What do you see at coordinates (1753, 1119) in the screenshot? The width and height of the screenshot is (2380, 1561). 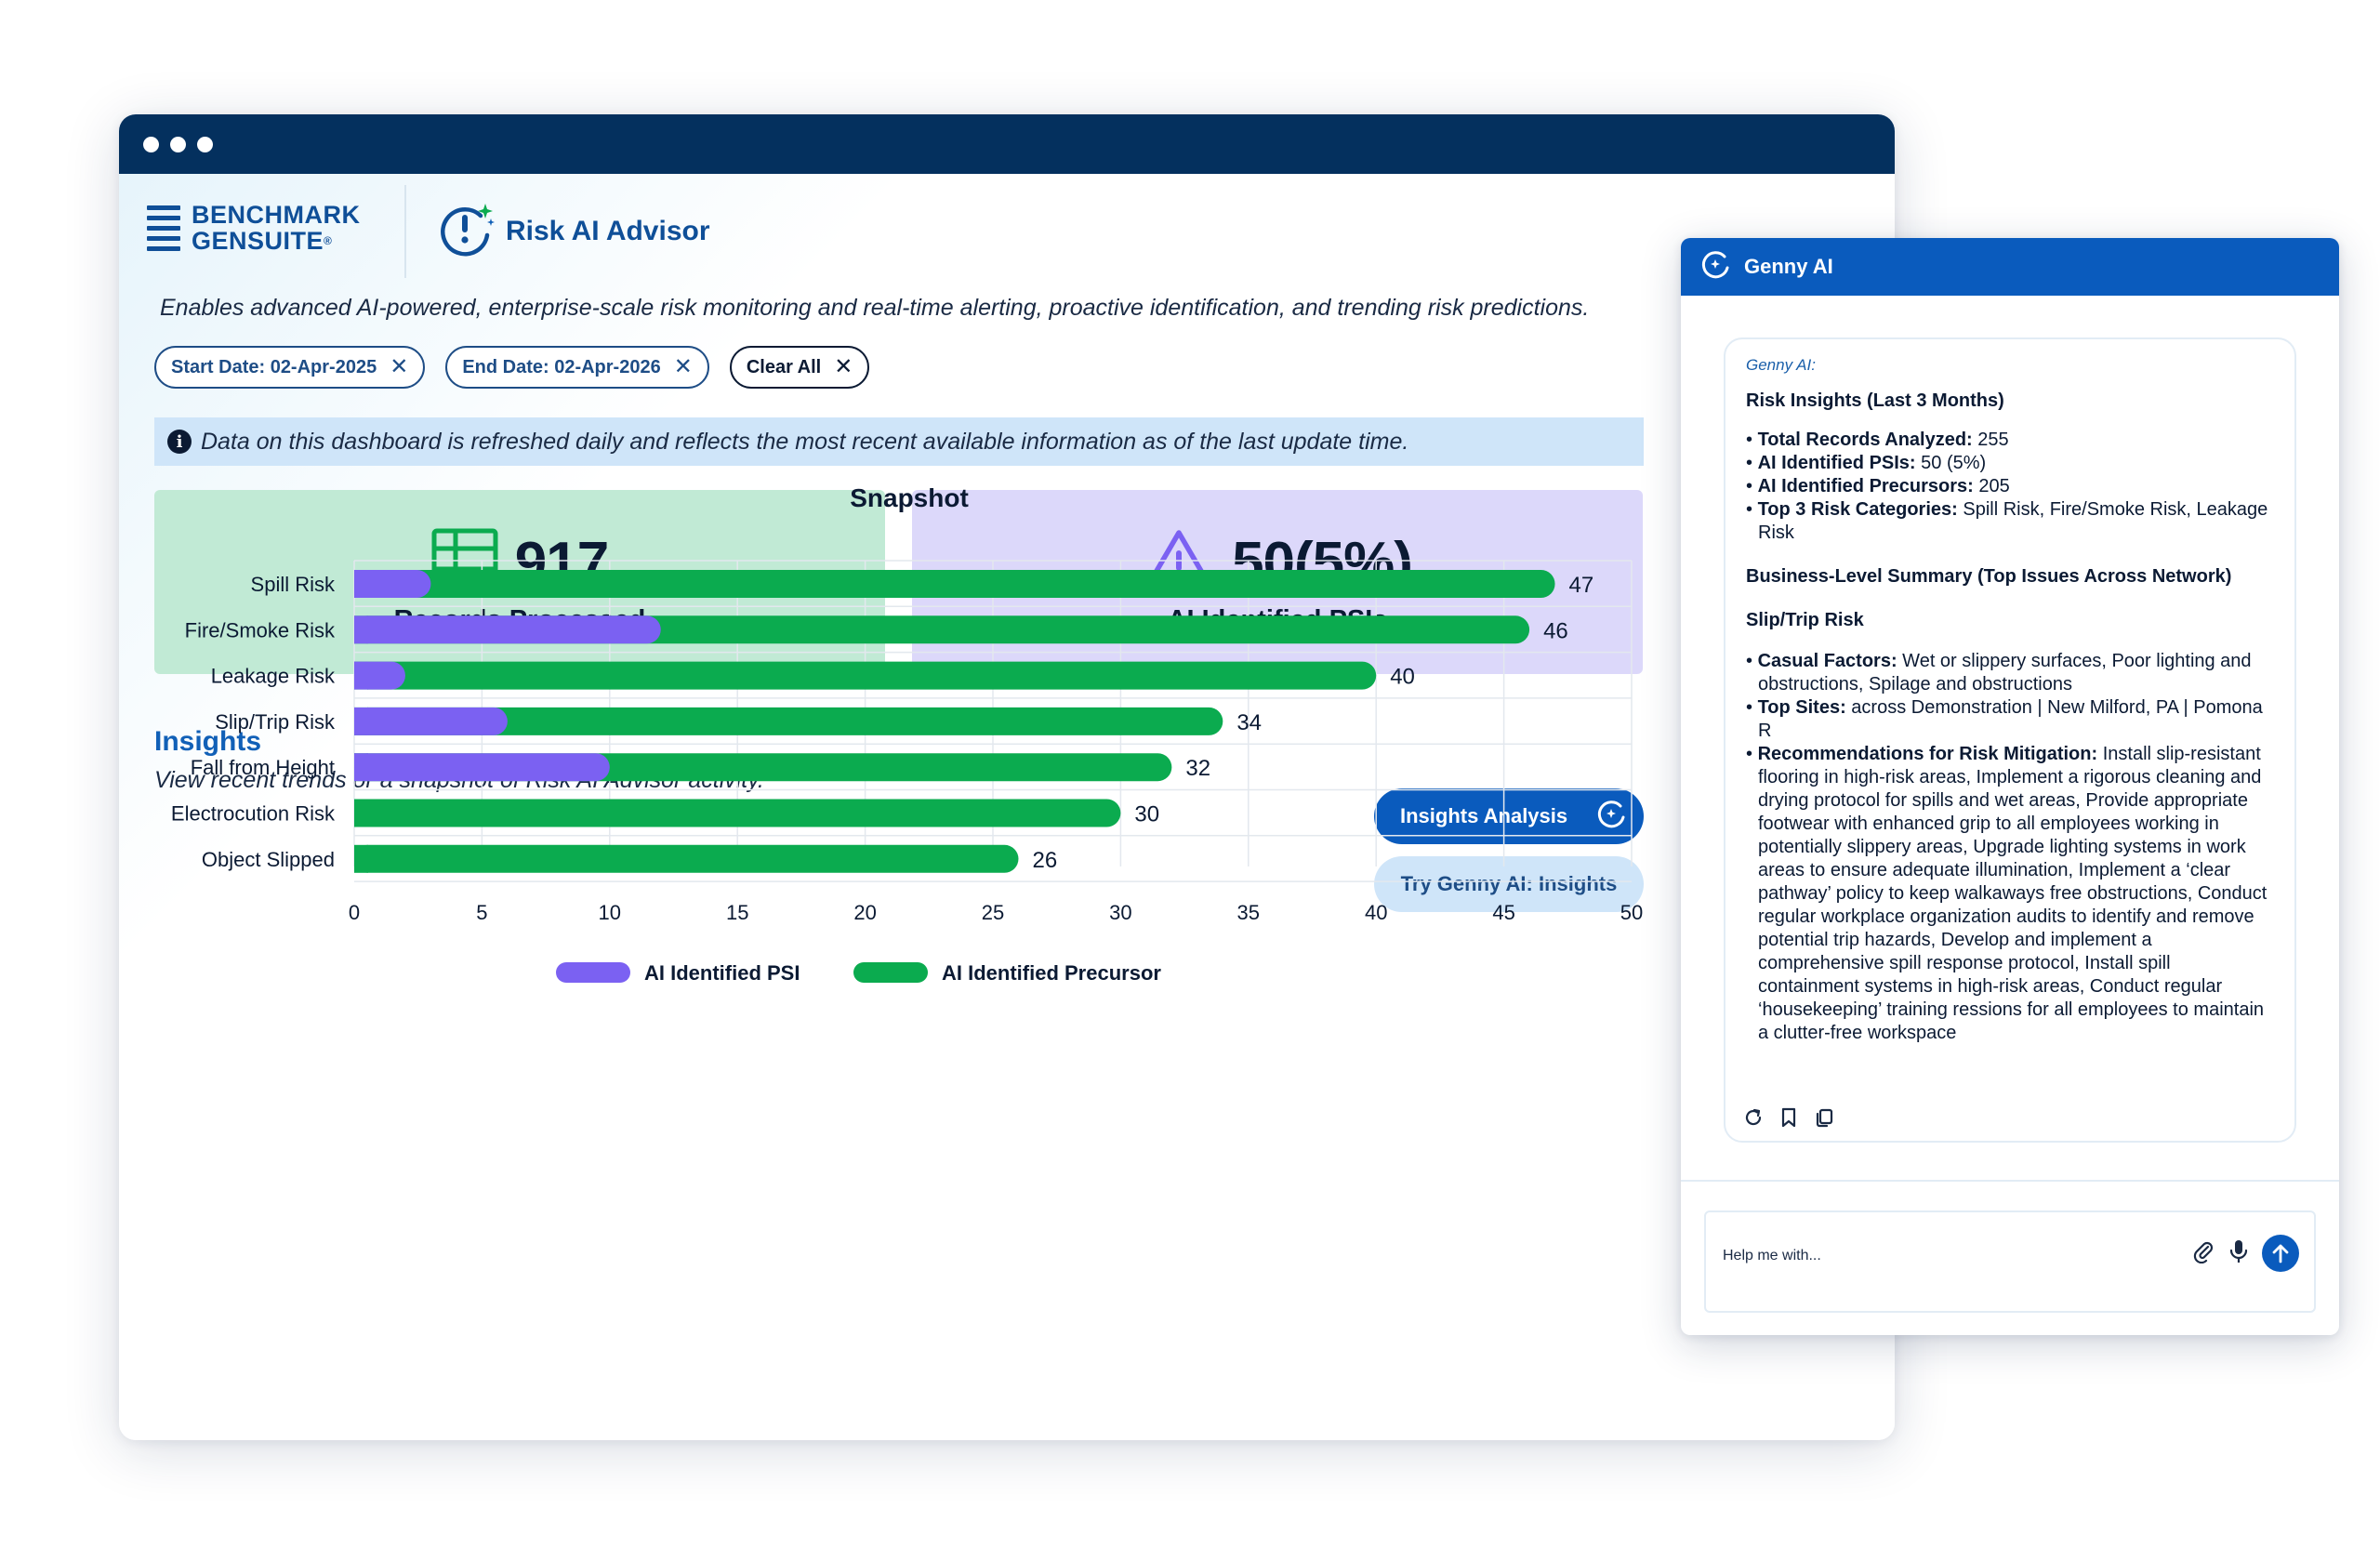 I see `refresh-icon` at bounding box center [1753, 1119].